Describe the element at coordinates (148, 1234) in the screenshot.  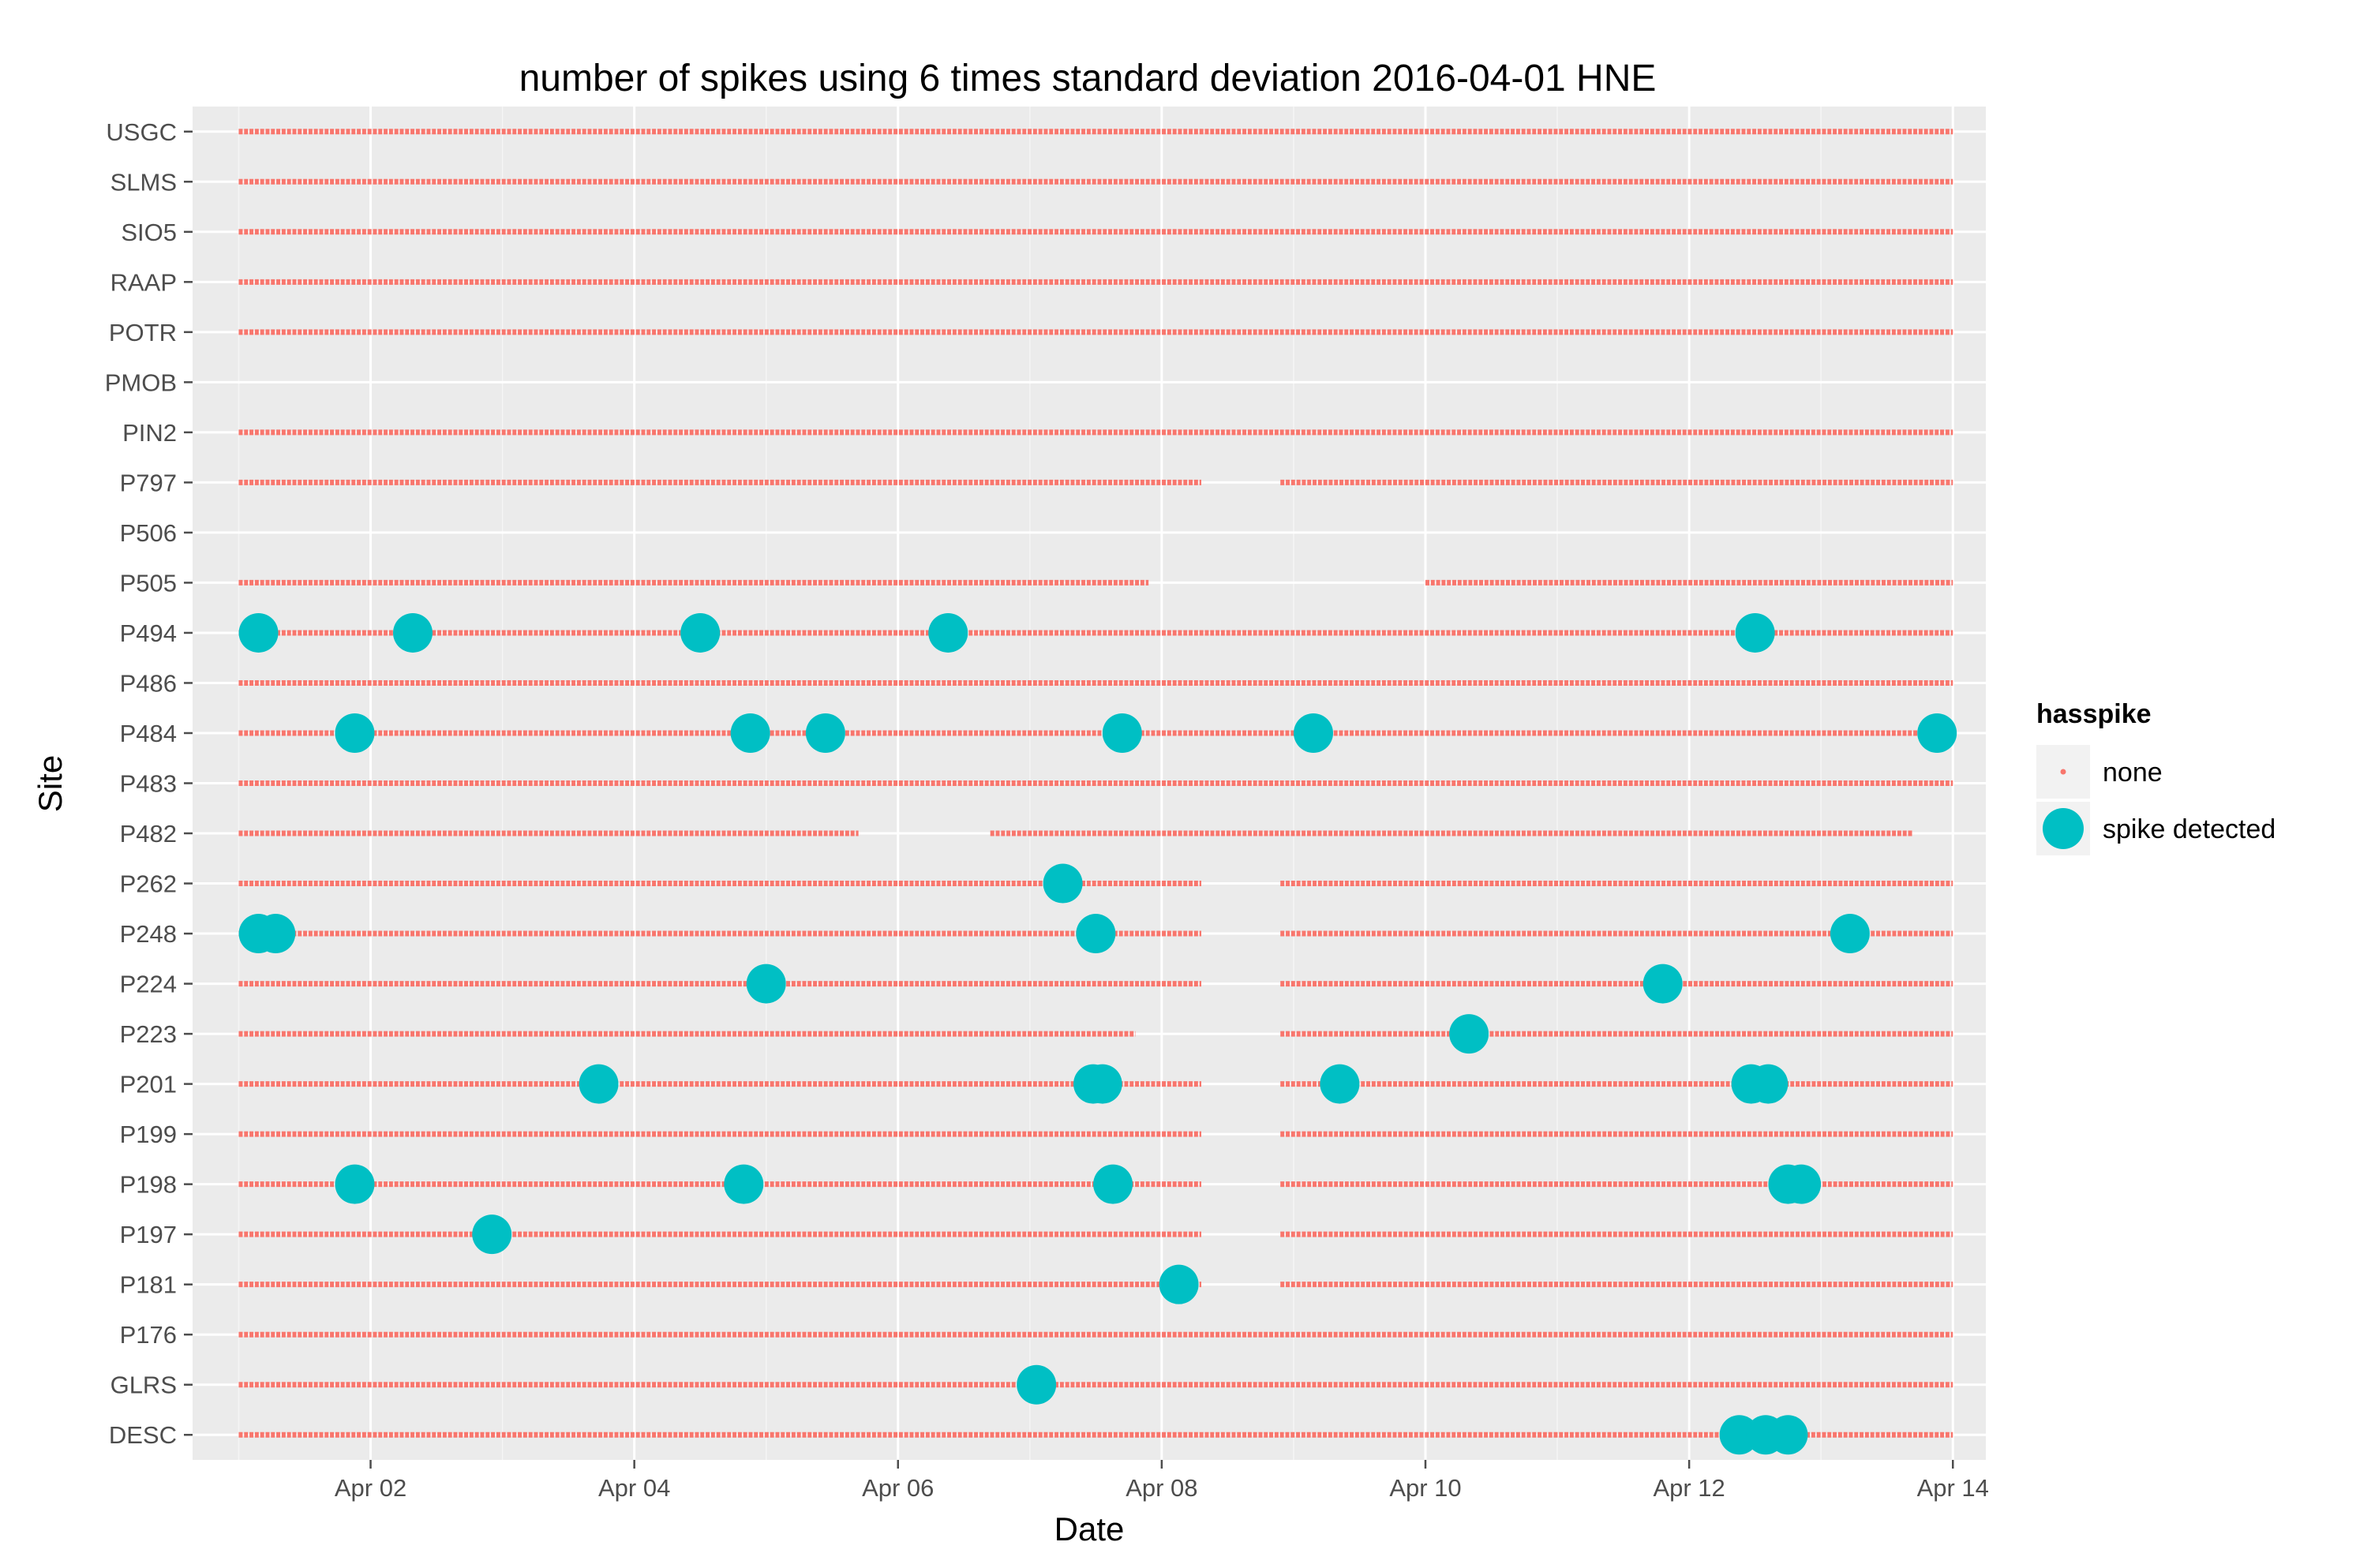
I see `y-tick-label: P197` at that location.